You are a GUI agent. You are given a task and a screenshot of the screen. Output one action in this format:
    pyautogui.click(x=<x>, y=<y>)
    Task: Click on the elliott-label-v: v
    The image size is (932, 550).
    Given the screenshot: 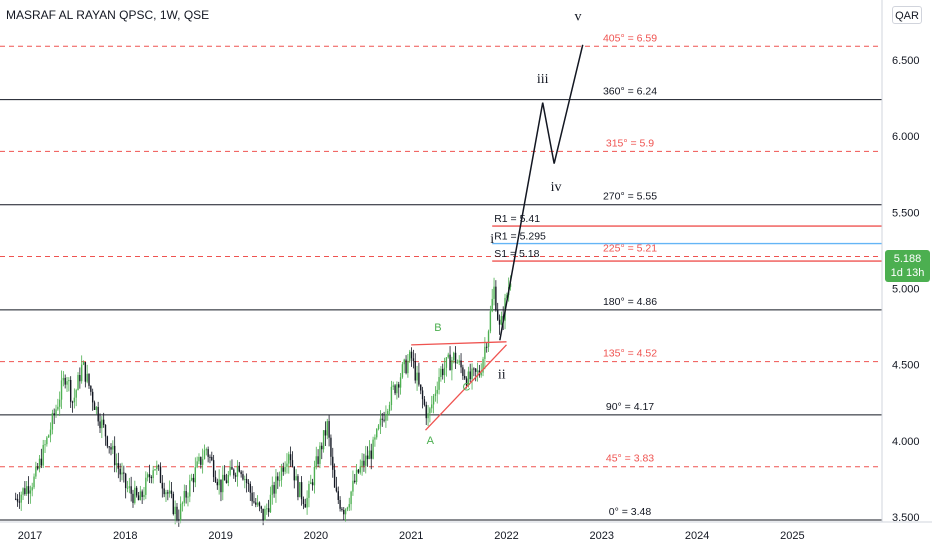 What is the action you would take?
    pyautogui.click(x=577, y=16)
    